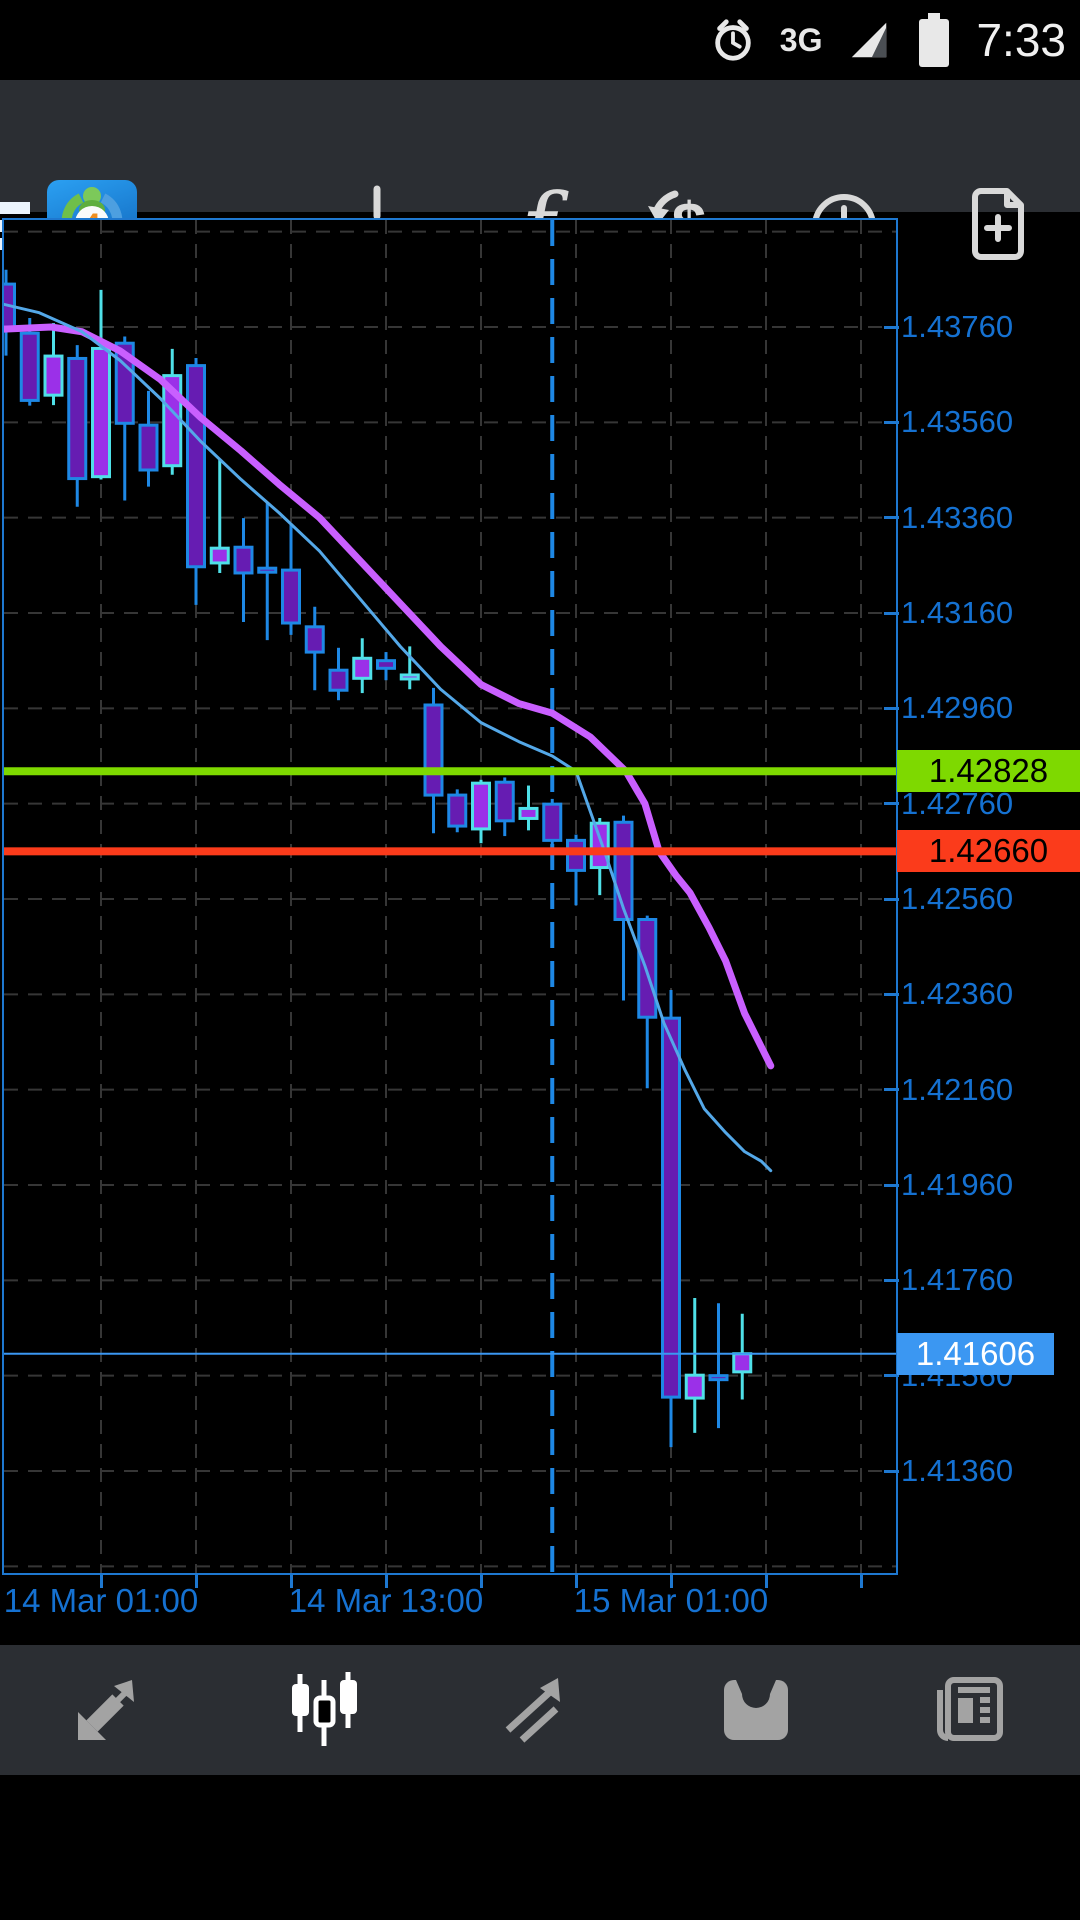  Describe the element at coordinates (540, 180) in the screenshot. I see `top-toolbar: 4 f $` at that location.